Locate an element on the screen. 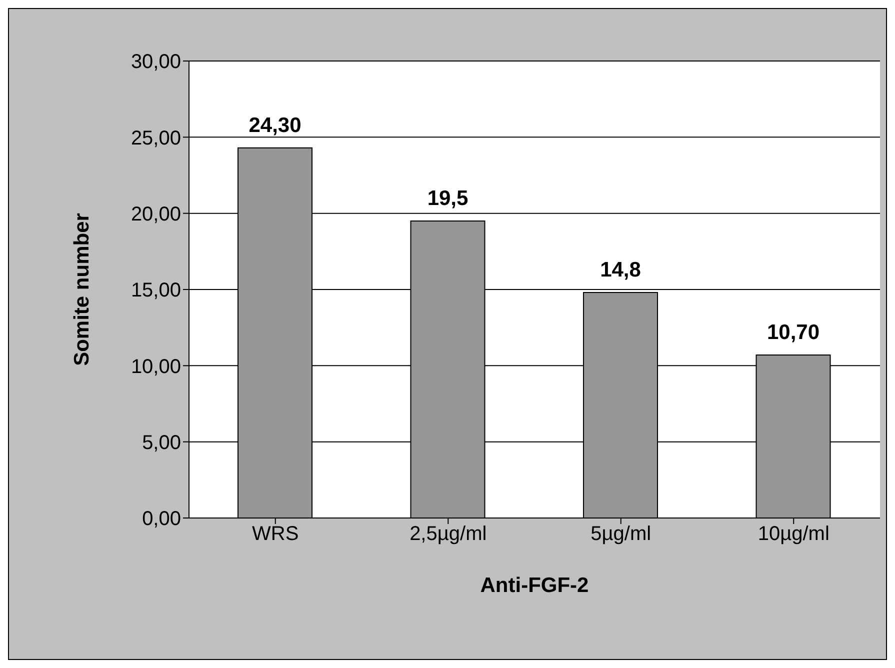  data-label: 14,8 is located at coordinates (621, 270).